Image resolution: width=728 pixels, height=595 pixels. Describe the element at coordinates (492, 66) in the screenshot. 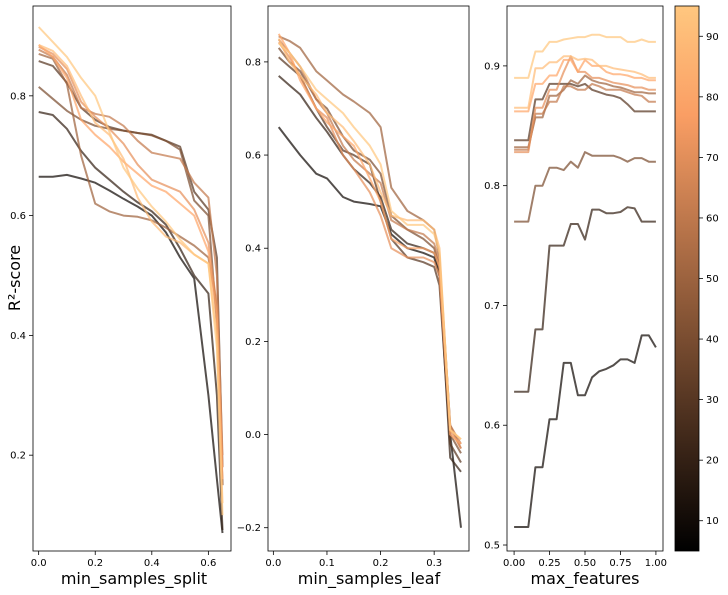

I see `y-tick-label: 0.9` at that location.